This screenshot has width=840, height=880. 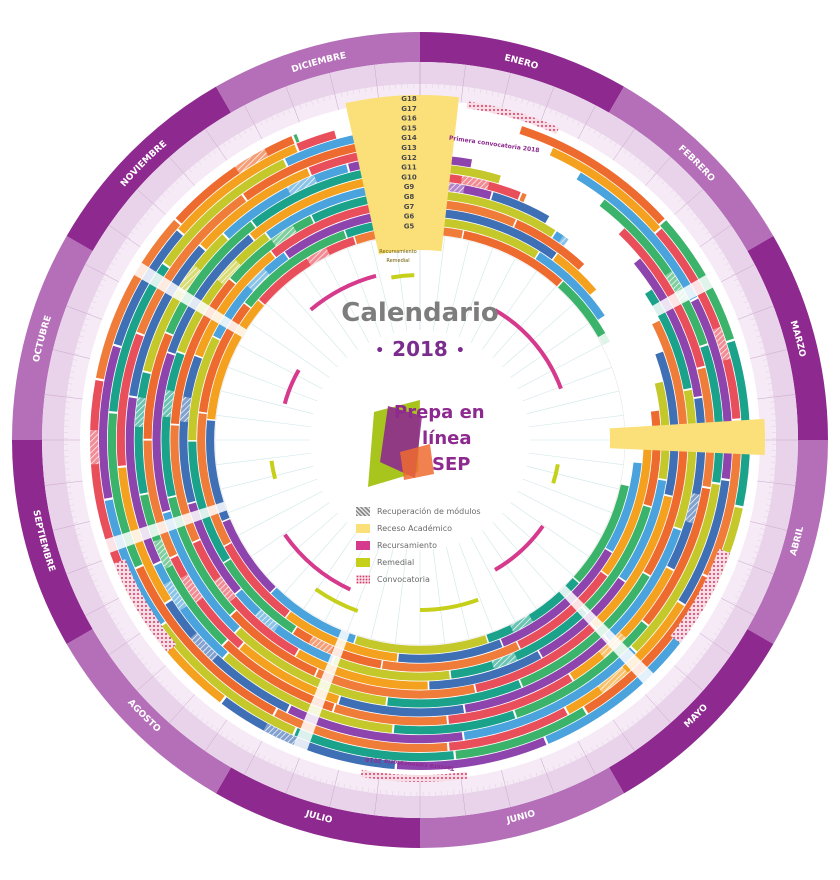 I want to click on year-value: 2018, so click(x=420, y=349).